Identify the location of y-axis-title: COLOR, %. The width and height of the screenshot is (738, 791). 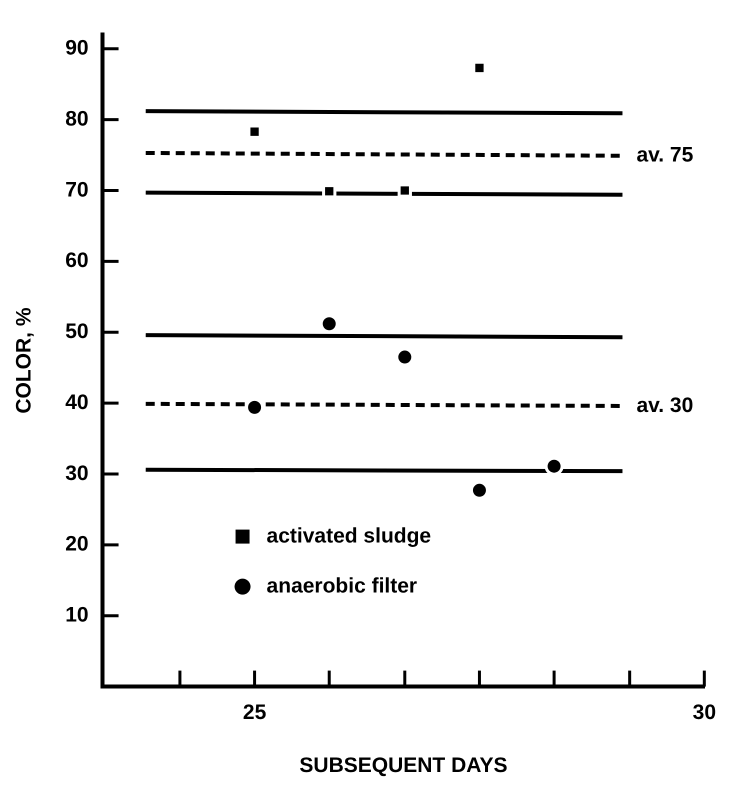
(24, 360).